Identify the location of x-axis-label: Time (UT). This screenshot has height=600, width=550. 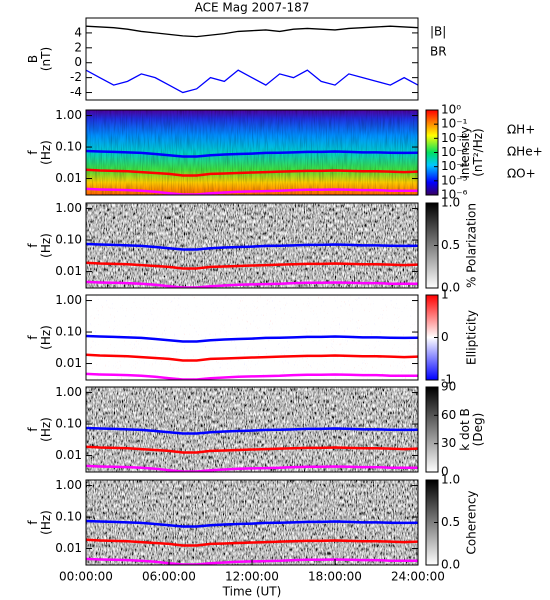
(252, 592).